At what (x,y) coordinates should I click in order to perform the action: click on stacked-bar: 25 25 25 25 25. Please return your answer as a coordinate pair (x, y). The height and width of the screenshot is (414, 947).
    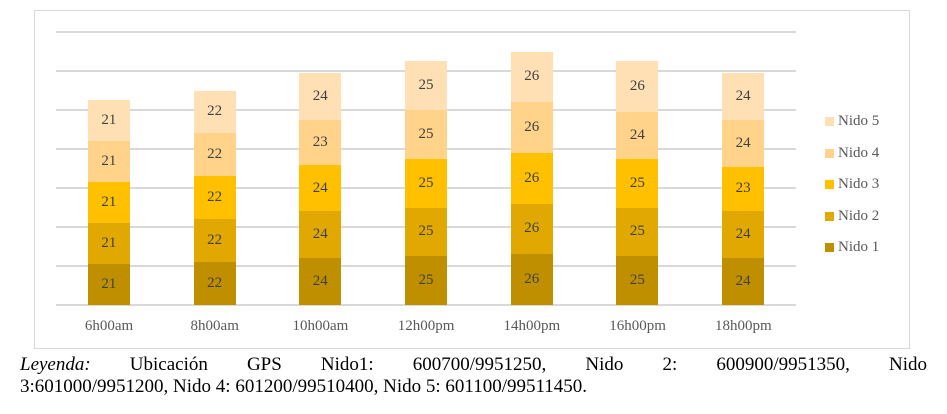
    Looking at the image, I should click on (426, 183).